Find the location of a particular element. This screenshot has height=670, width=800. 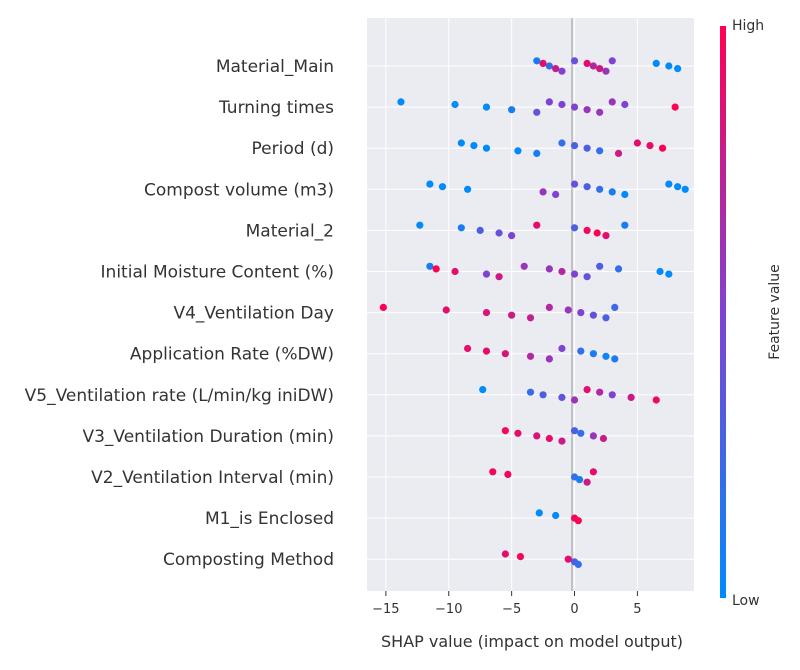

feature-label: Material_2 is located at coordinates (290, 231).